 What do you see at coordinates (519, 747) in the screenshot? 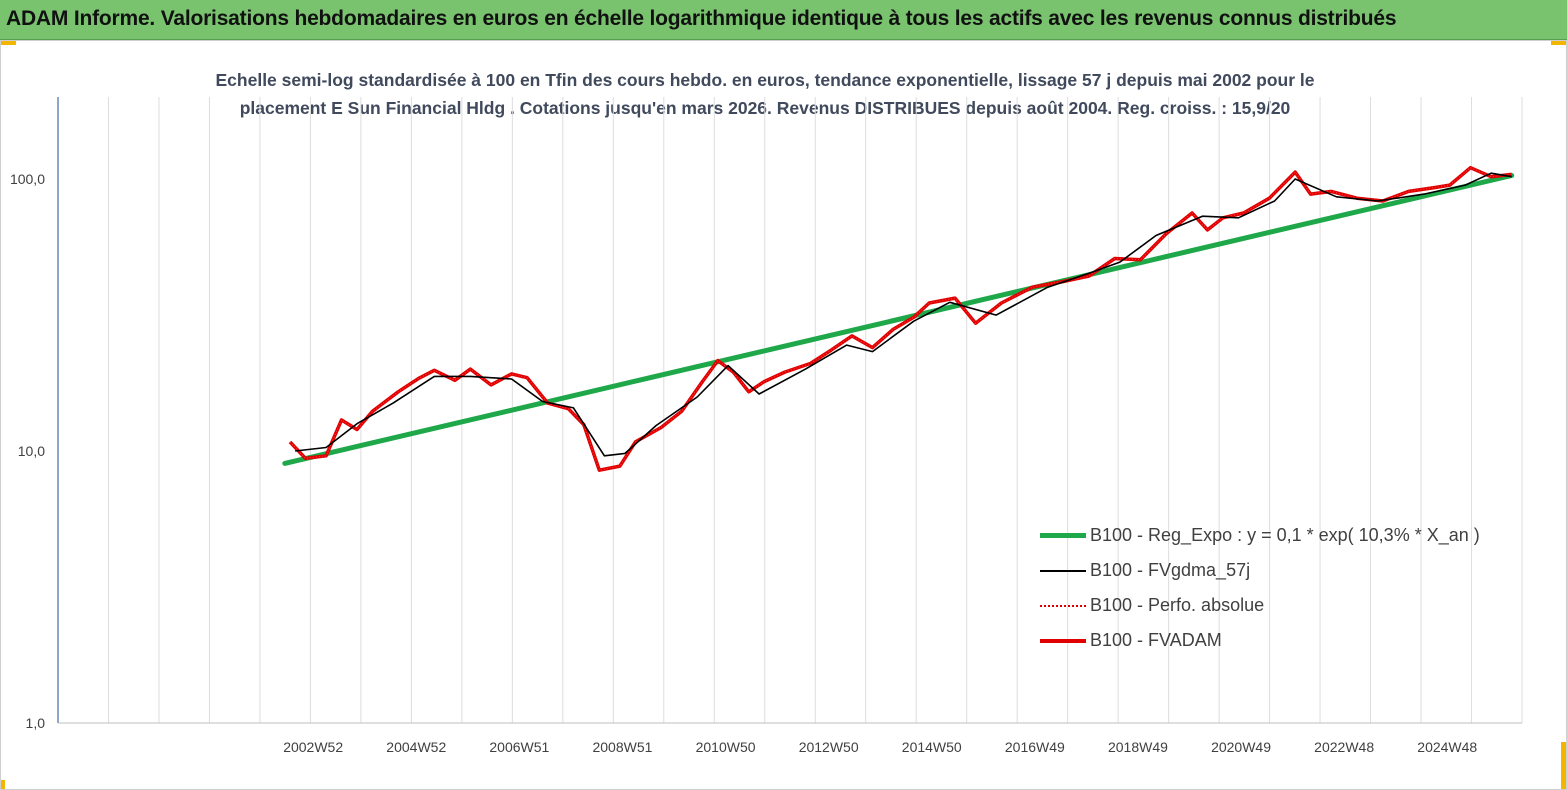
I see `x-tick-label: 2006W51` at bounding box center [519, 747].